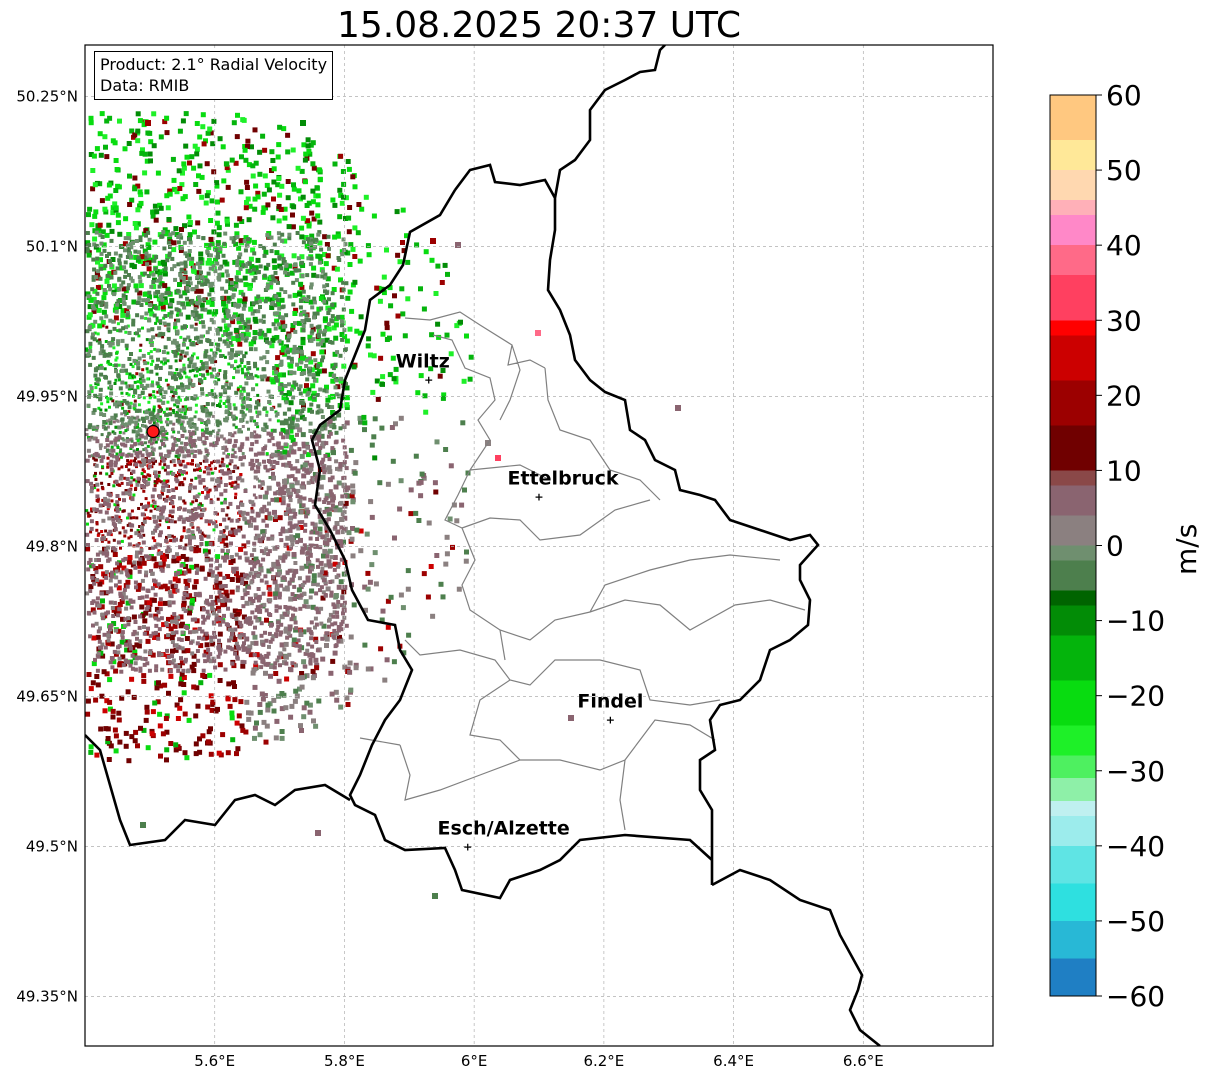 Image resolution: width=1207 pixels, height=1081 pixels. What do you see at coordinates (1130, 546) in the screenshot?
I see `colorbar-ticks: 60 50 40 30 20 10 0 −10 −20 −30 −40 −50 −60` at bounding box center [1130, 546].